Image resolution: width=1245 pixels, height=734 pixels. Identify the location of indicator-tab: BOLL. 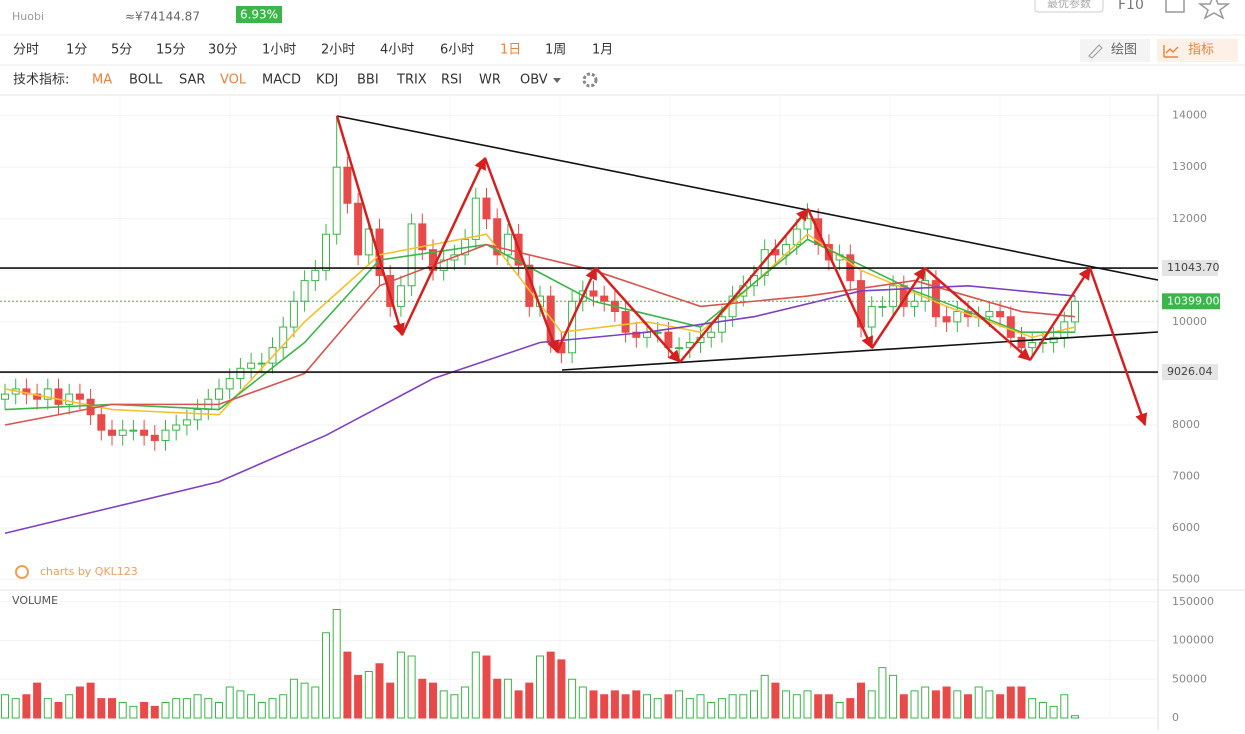
(146, 80).